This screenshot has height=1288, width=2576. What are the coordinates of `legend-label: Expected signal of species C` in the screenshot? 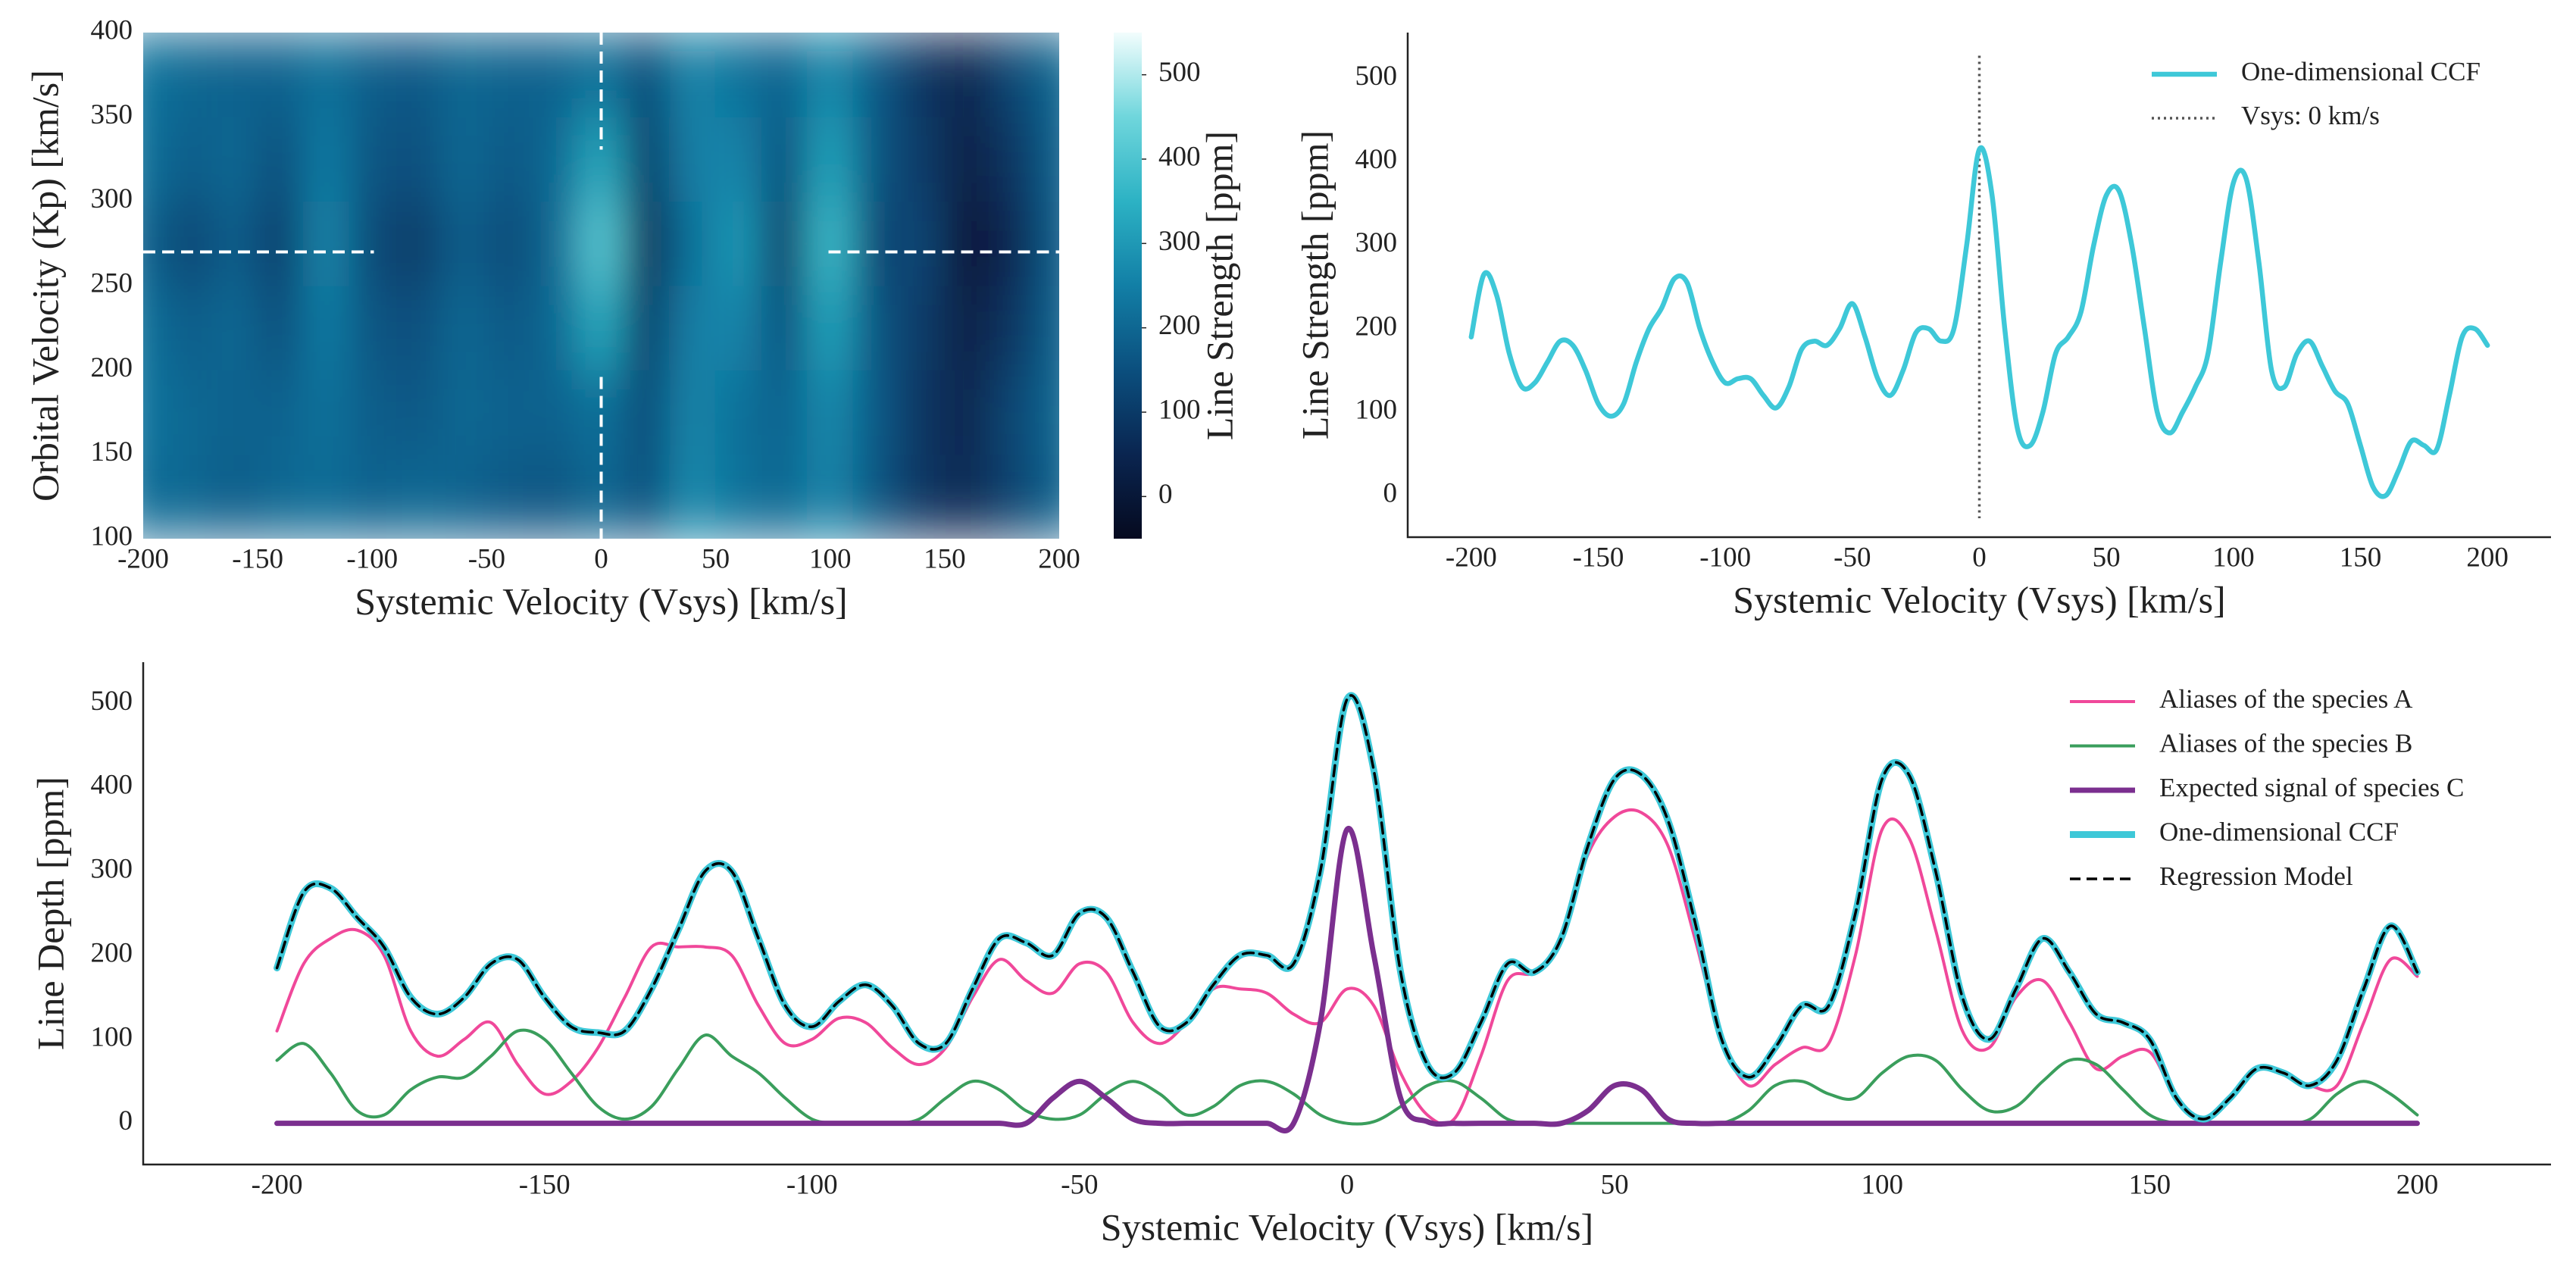 It's located at (2312, 787).